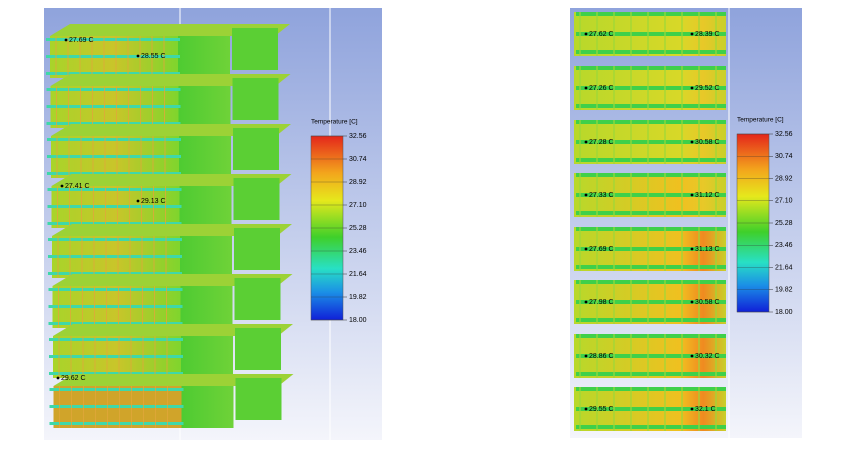  I want to click on probe-label: 27.33 C, so click(601, 195).